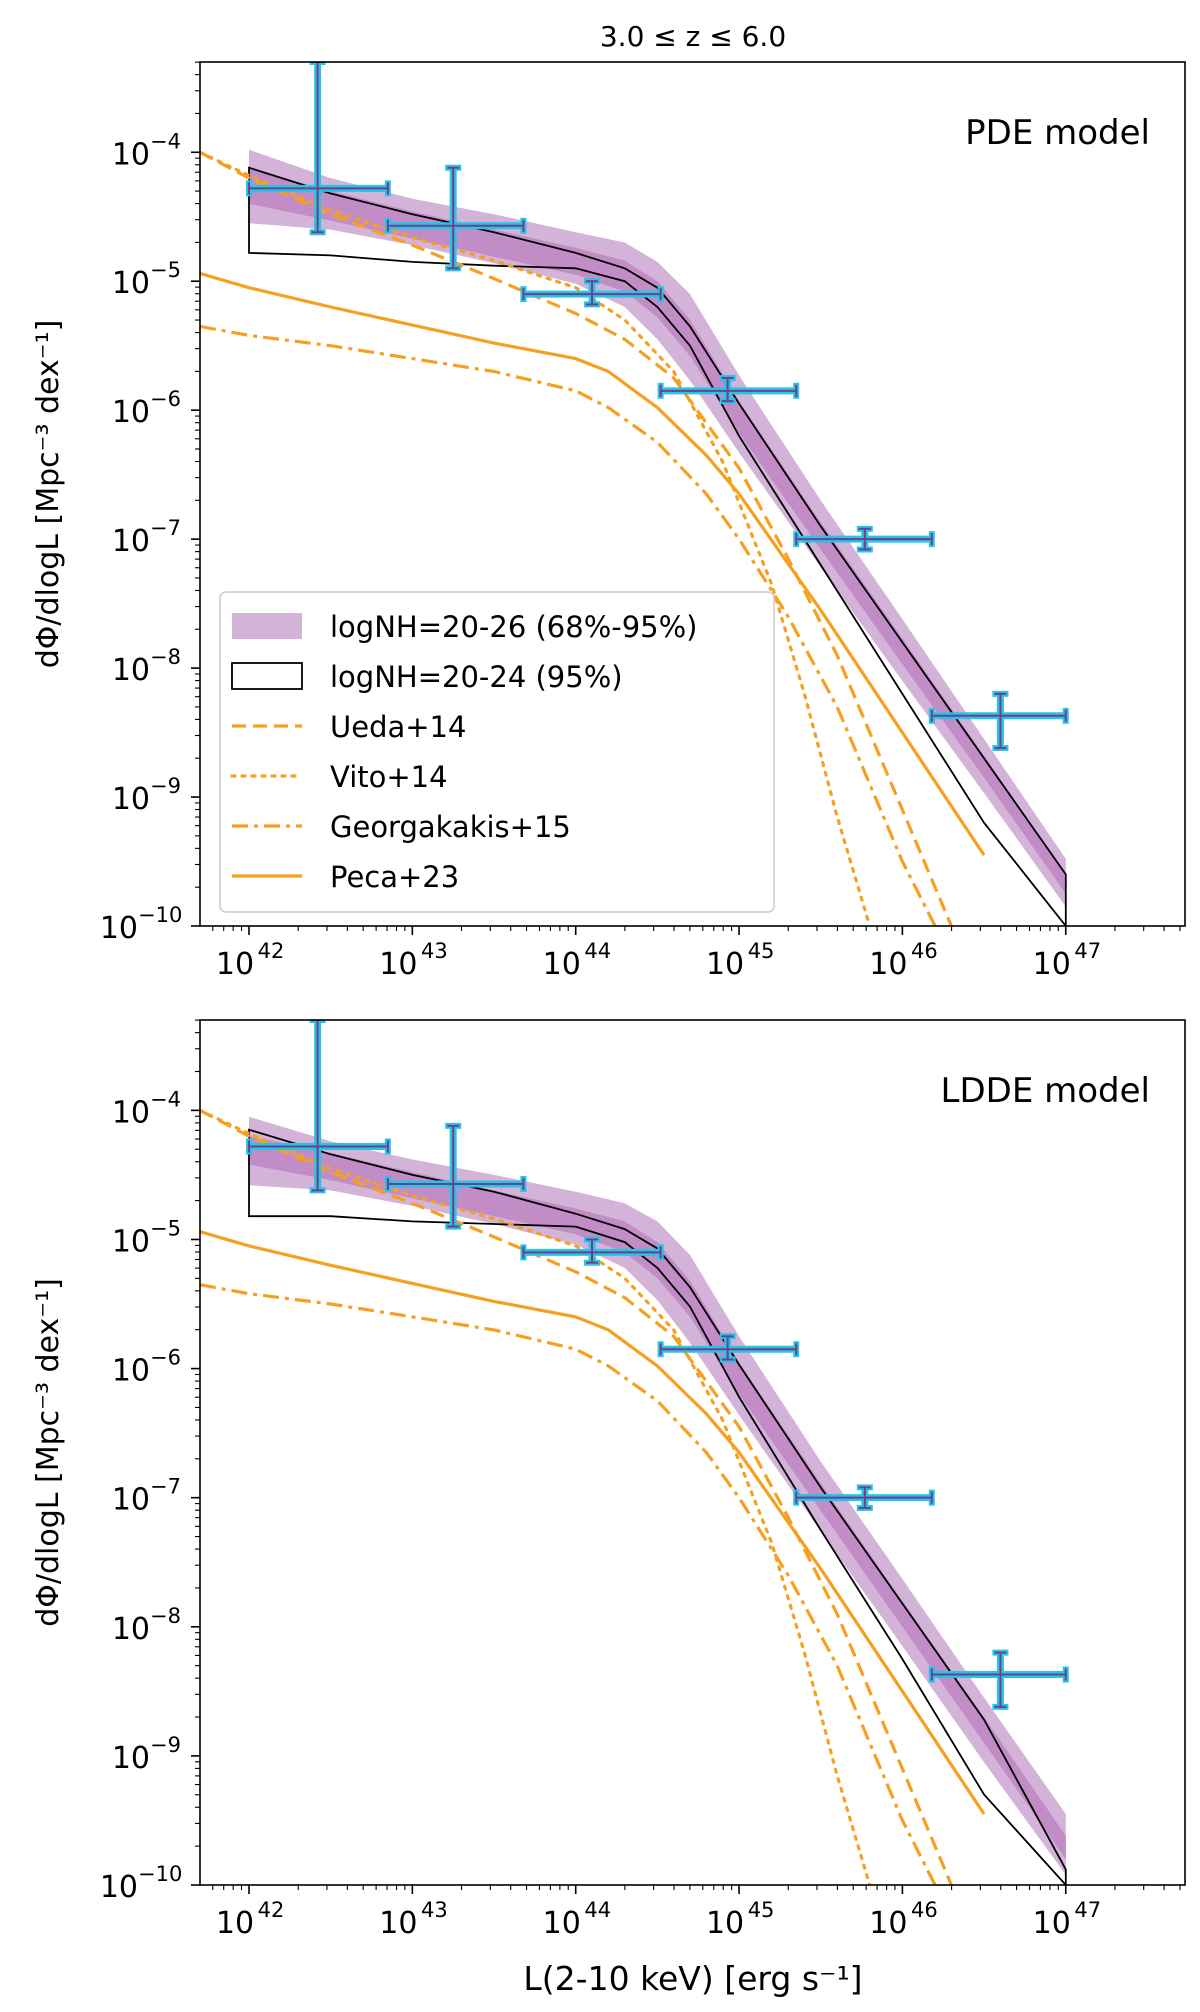  What do you see at coordinates (1045, 1091) in the screenshot?
I see `model-annotation: LDDE model` at bounding box center [1045, 1091].